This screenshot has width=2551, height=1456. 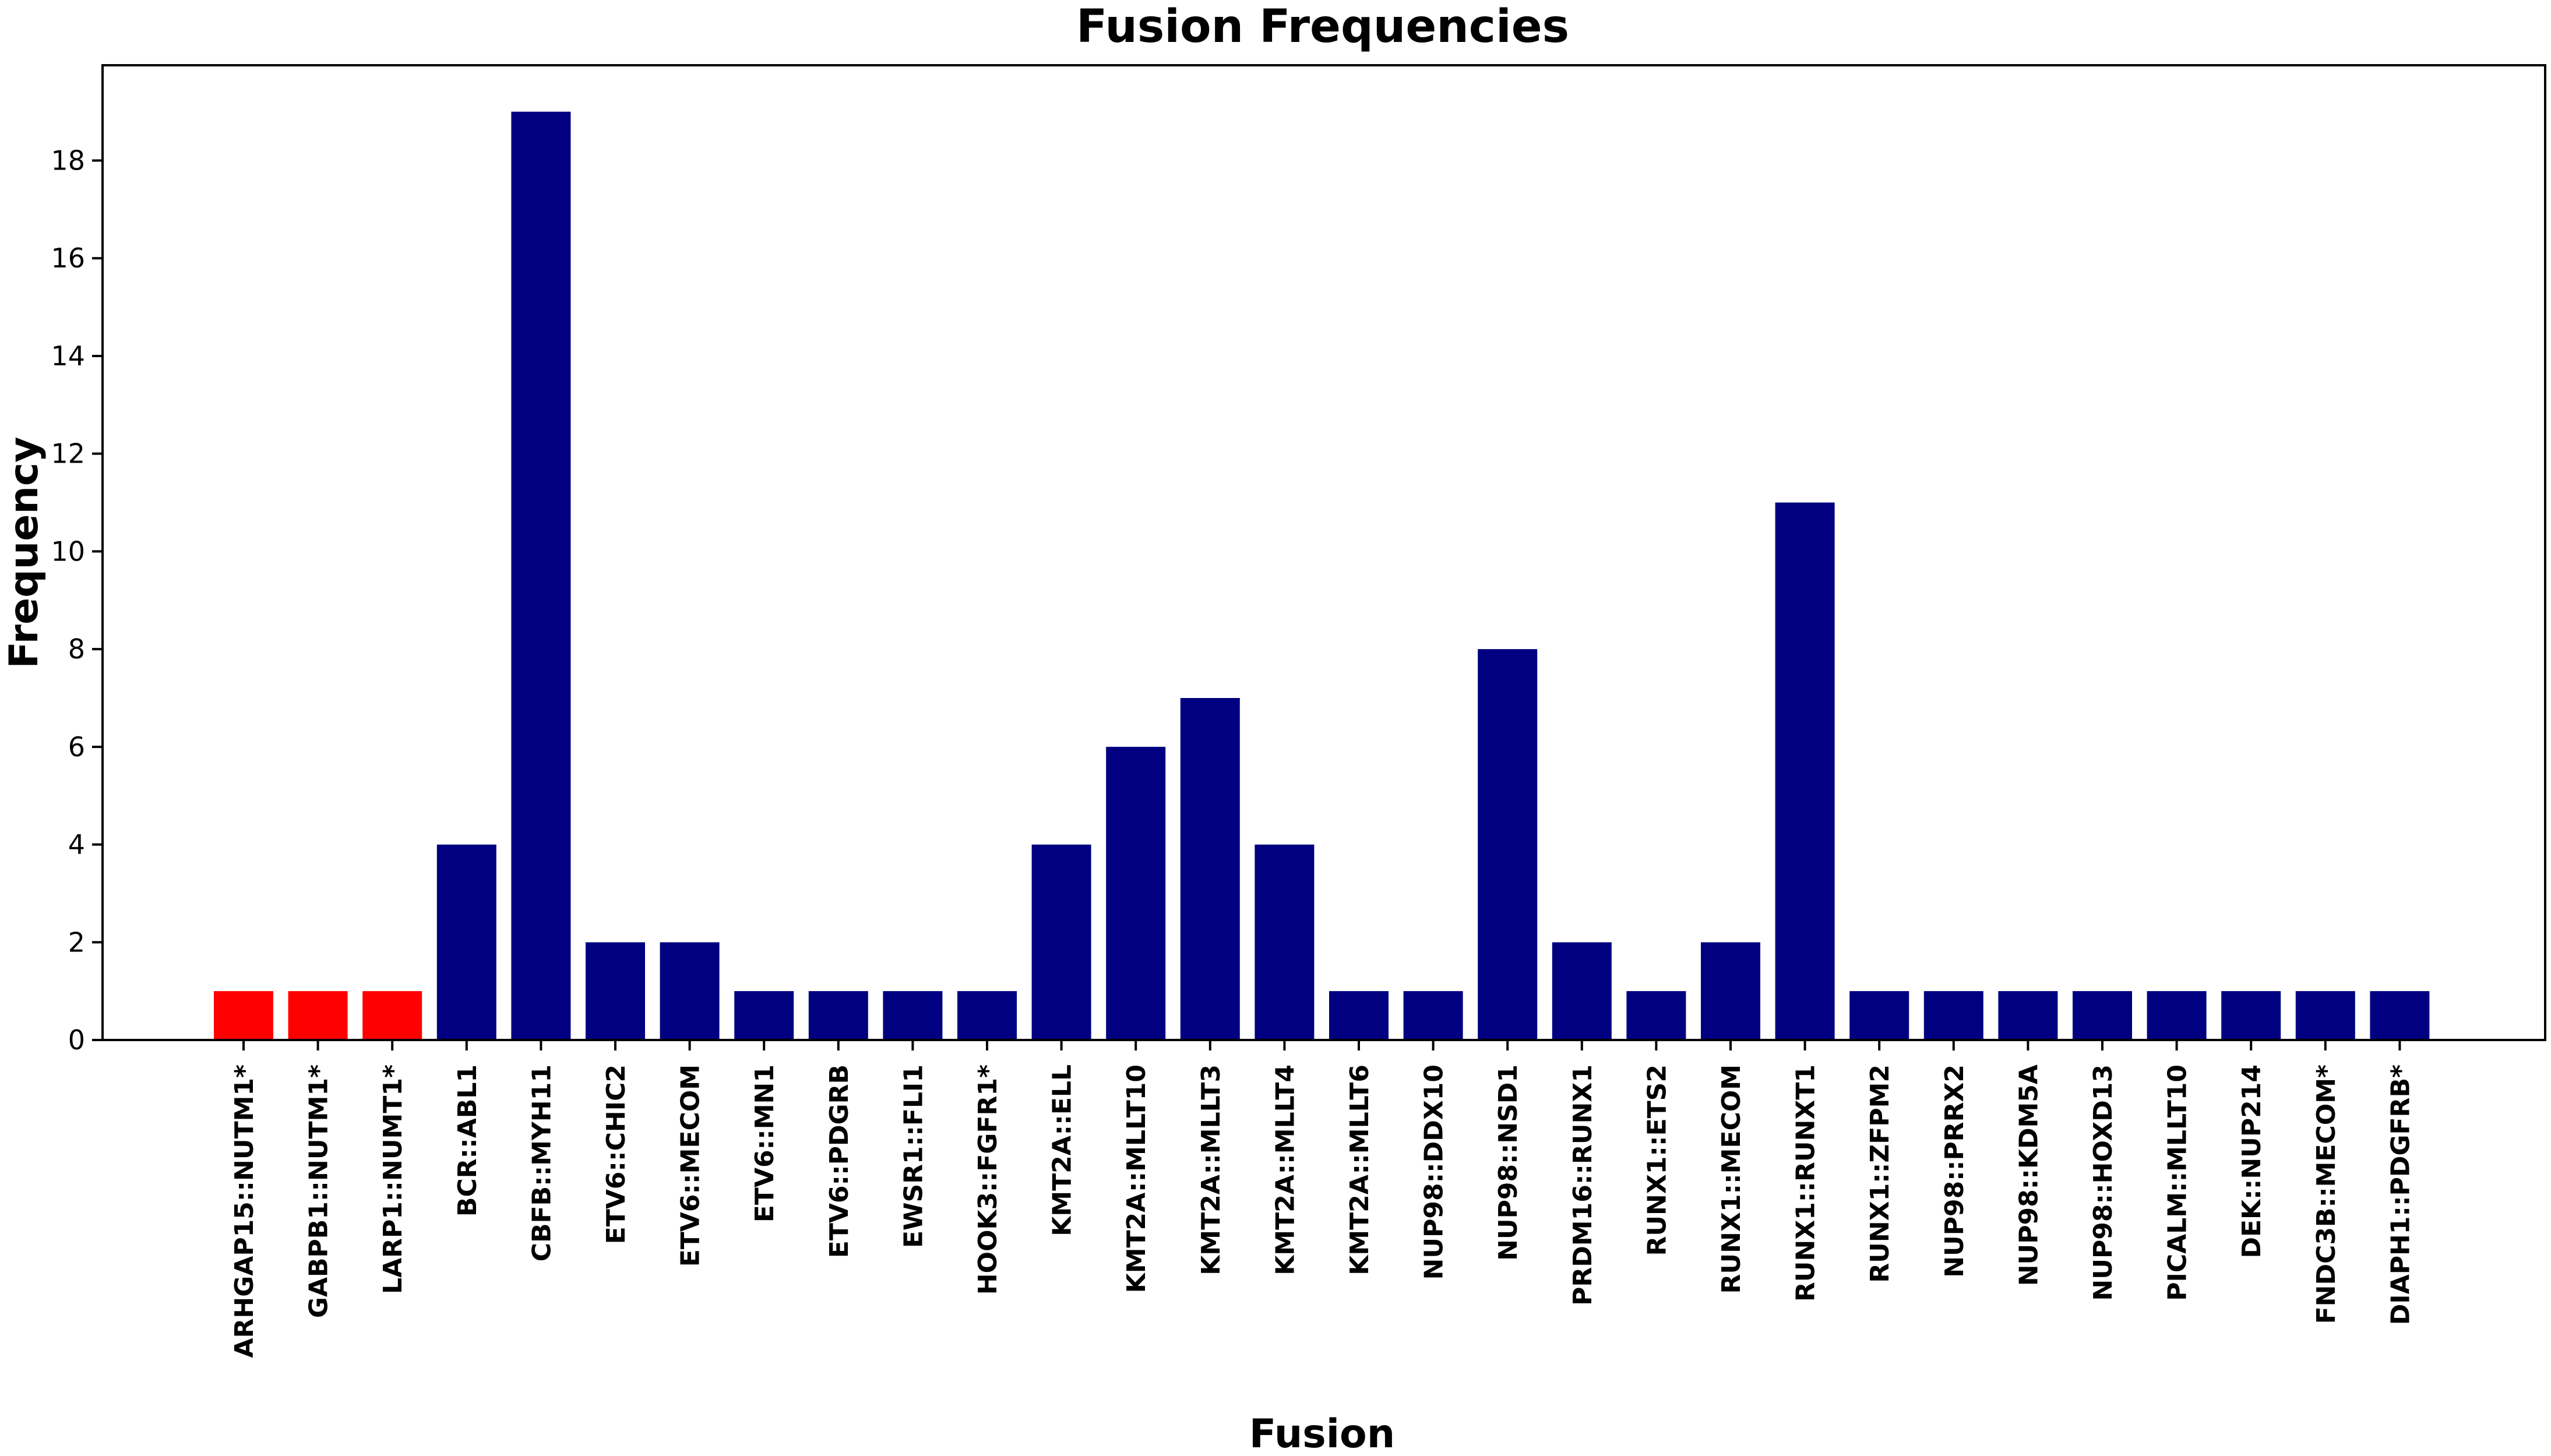 What do you see at coordinates (68, 454) in the screenshot?
I see `y-tick-label: 12` at bounding box center [68, 454].